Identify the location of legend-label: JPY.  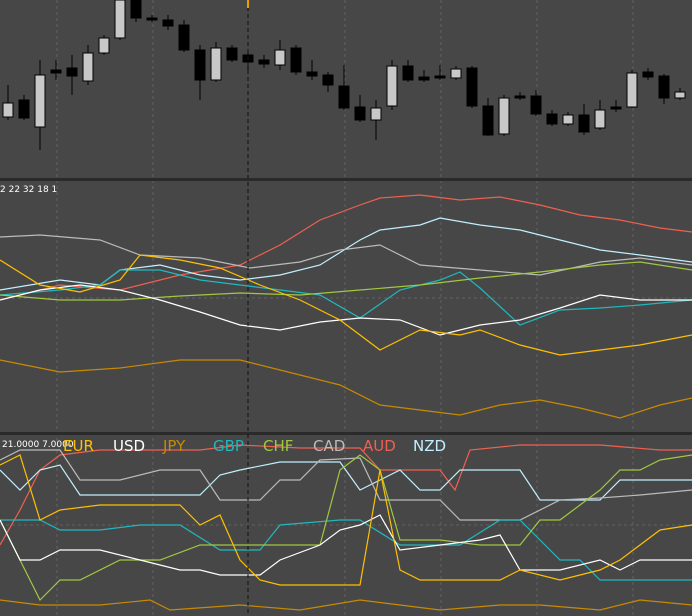
(174, 446).